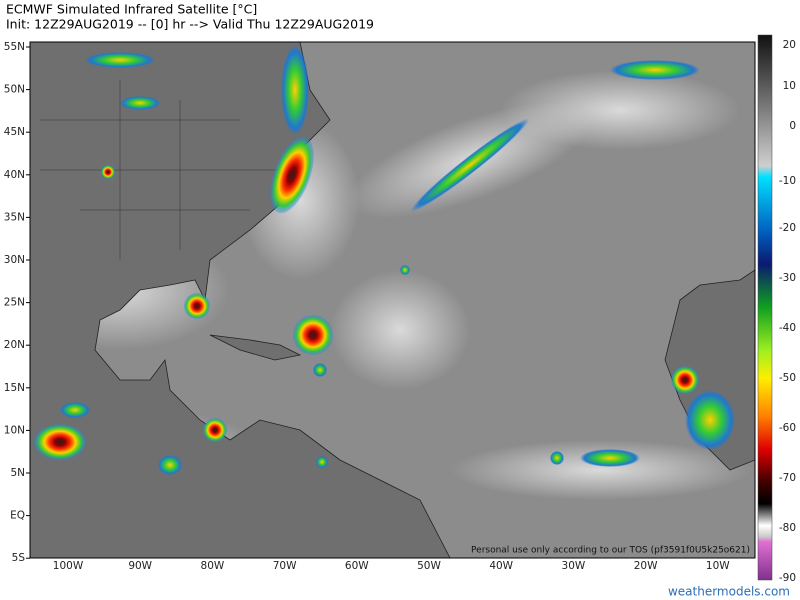  What do you see at coordinates (787, 528) in the screenshot?
I see `colorbar-label: -80` at bounding box center [787, 528].